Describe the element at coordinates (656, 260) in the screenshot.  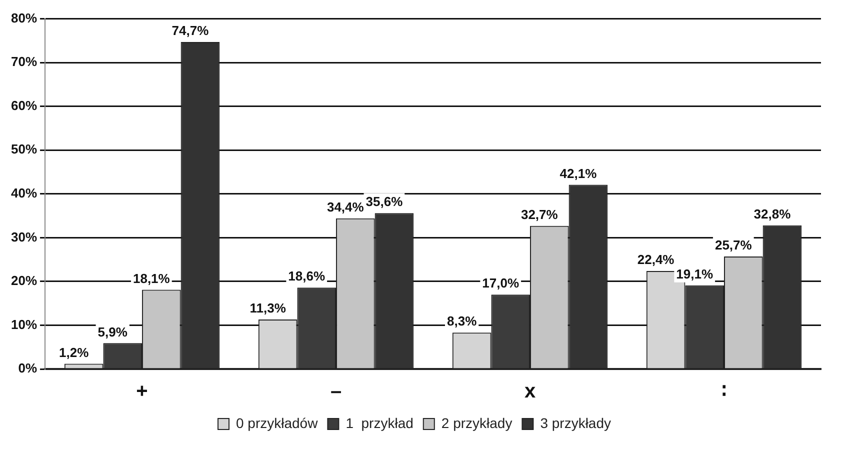
I see `data-label: 22,4%` at that location.